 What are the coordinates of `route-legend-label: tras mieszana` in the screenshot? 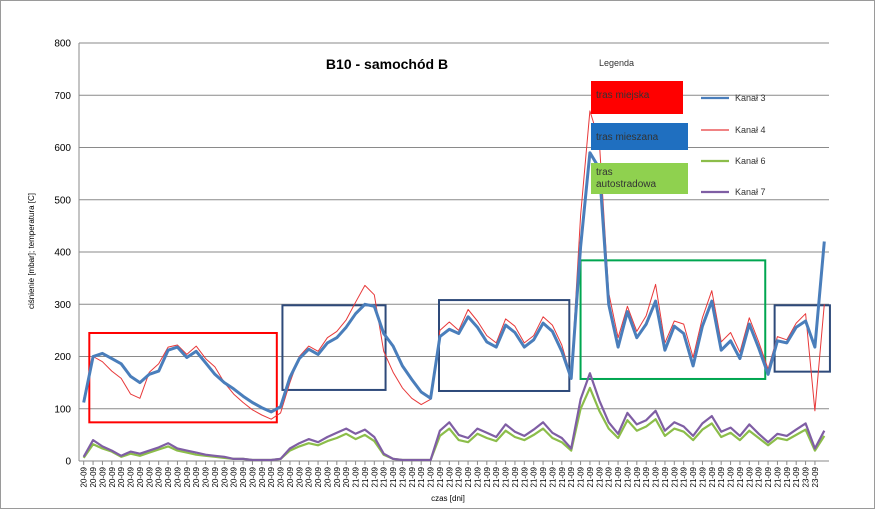 It's located at (627, 137).